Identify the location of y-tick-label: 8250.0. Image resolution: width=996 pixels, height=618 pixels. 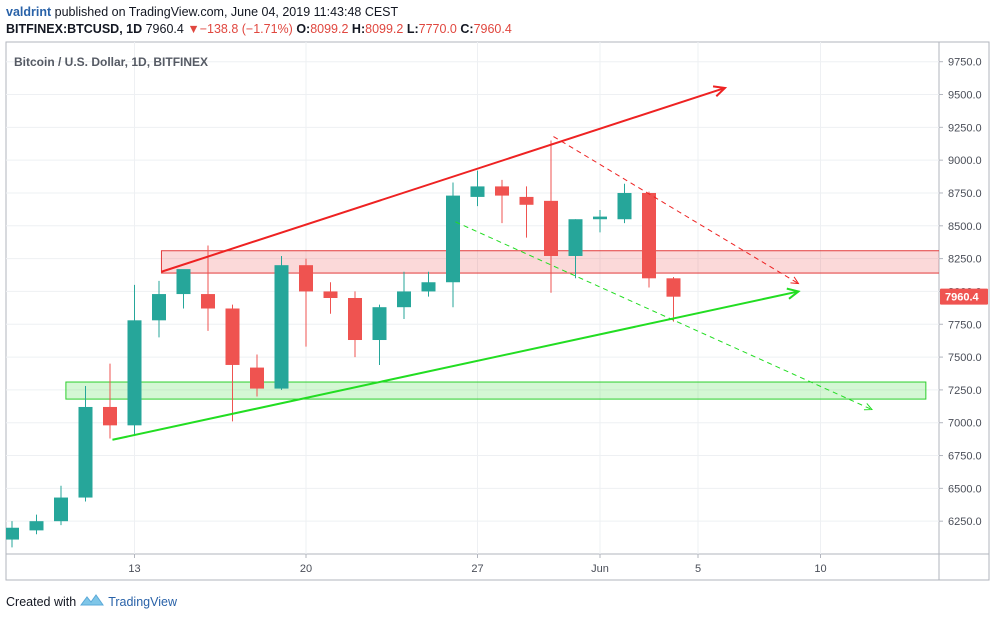
(965, 260).